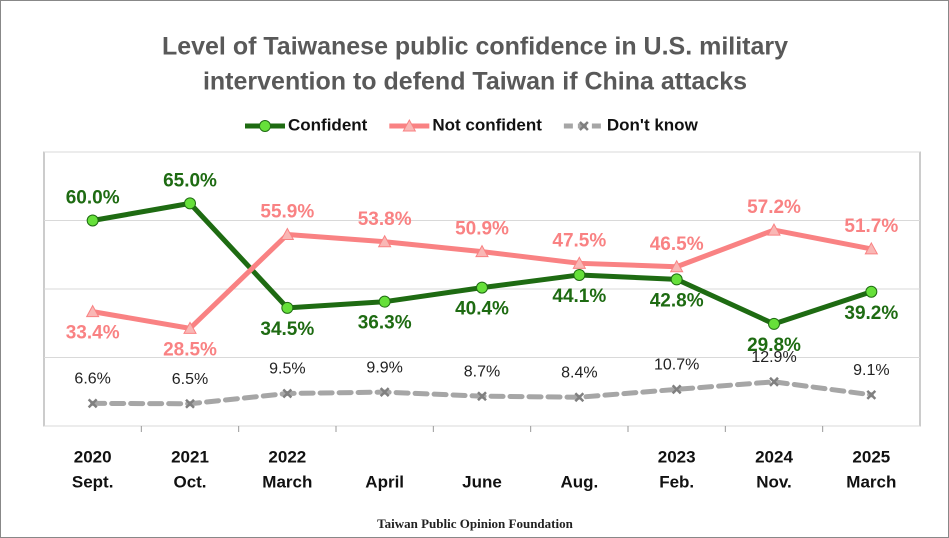 Image resolution: width=949 pixels, height=538 pixels. Describe the element at coordinates (93, 456) in the screenshot. I see `x-tick-label: 2020` at that location.